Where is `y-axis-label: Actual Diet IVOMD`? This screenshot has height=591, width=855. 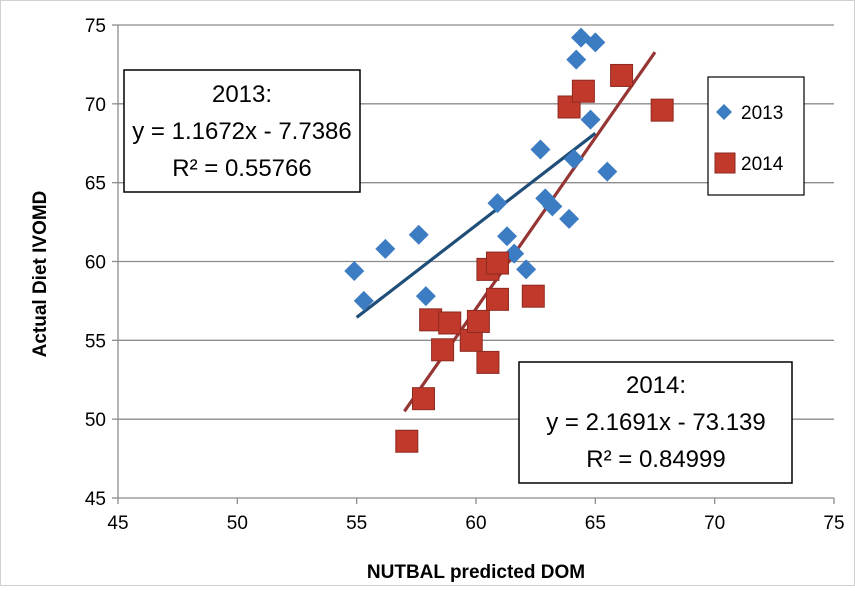
y-axis-label: Actual Diet IVOMD is located at coordinates (40, 274).